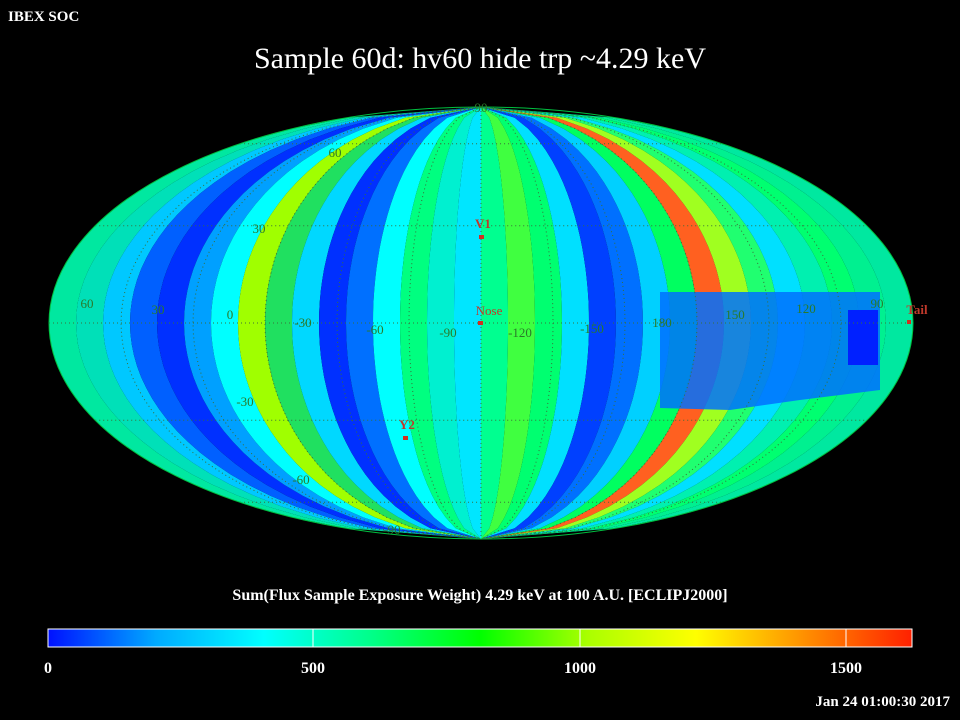 This screenshot has width=960, height=720. I want to click on marker-y2: Y2, so click(407, 428).